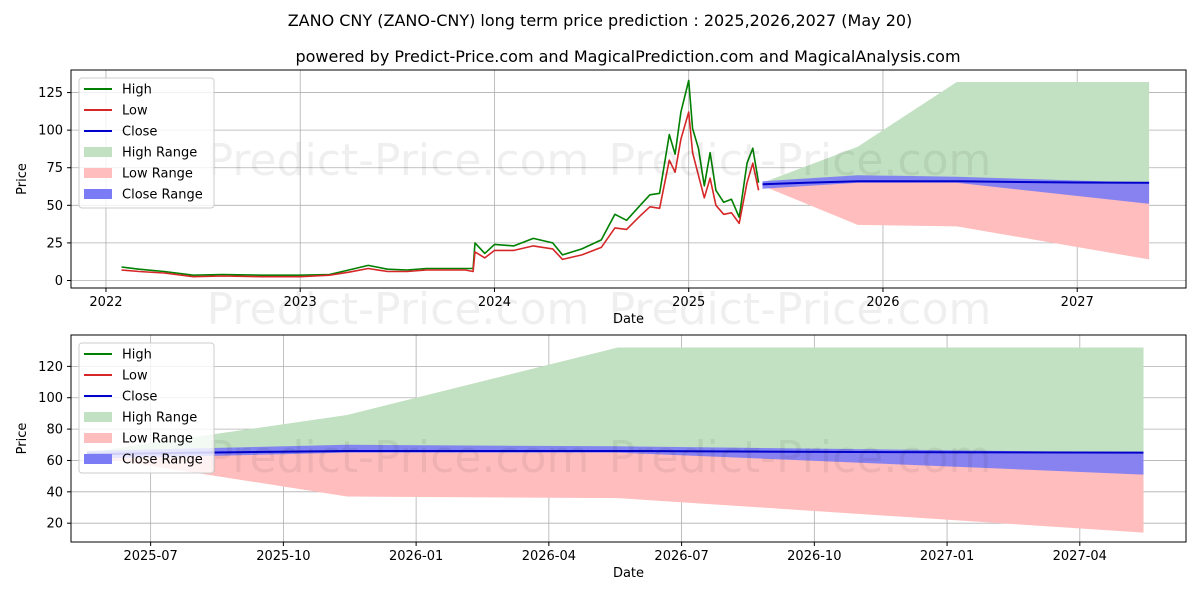 Image resolution: width=1200 pixels, height=600 pixels. What do you see at coordinates (416, 556) in the screenshot?
I see `x-tick-label: 2026-01` at bounding box center [416, 556].